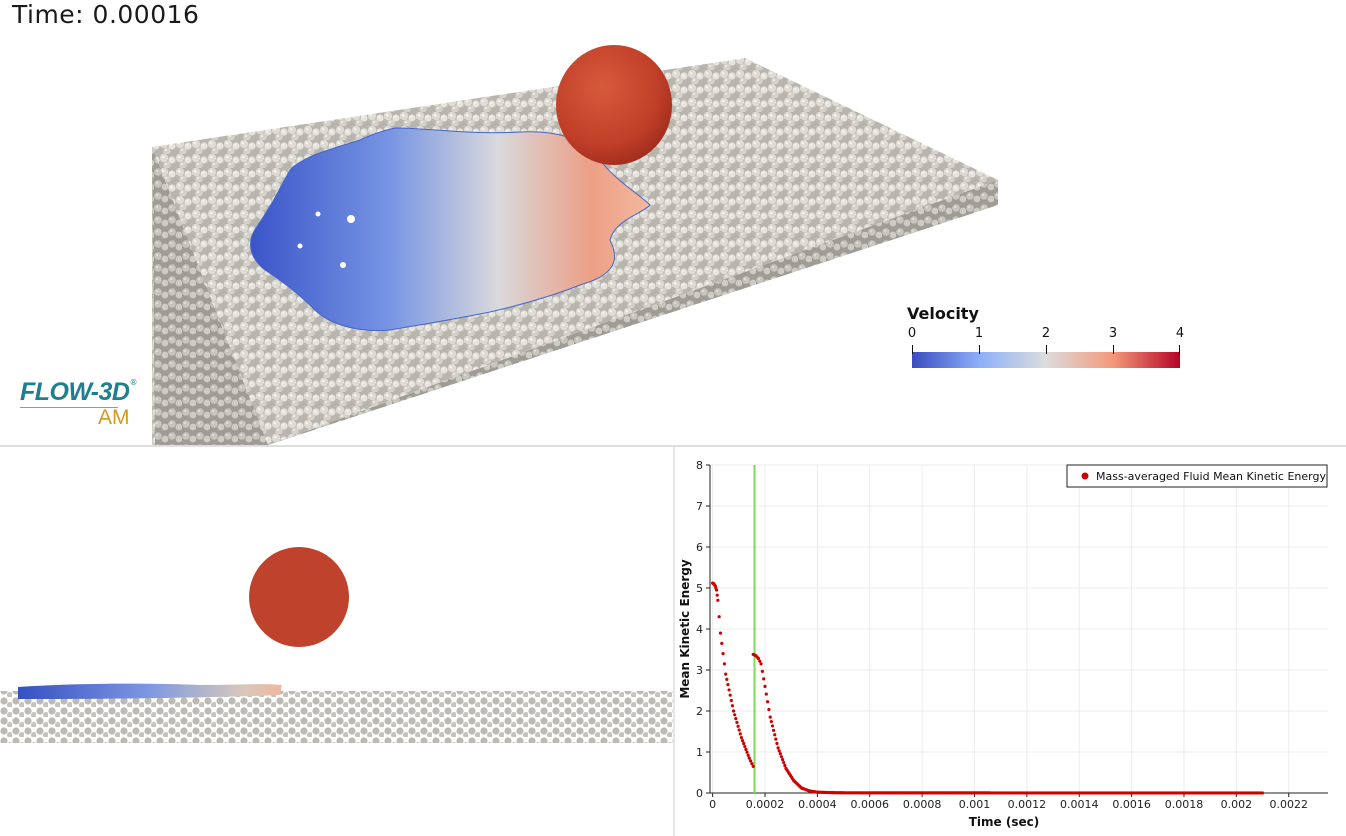 The height and width of the screenshot is (836, 1346). I want to click on logo-divider, so click(69, 407).